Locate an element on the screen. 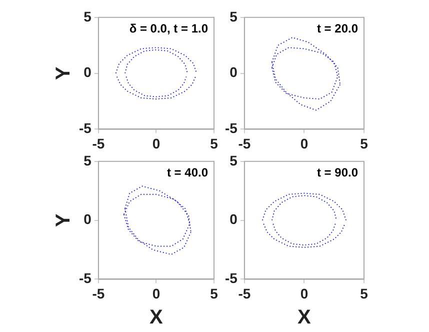 Image resolution: width=429 pixels, height=332 pixels. annotation: t = 90.0 is located at coordinates (337, 173).